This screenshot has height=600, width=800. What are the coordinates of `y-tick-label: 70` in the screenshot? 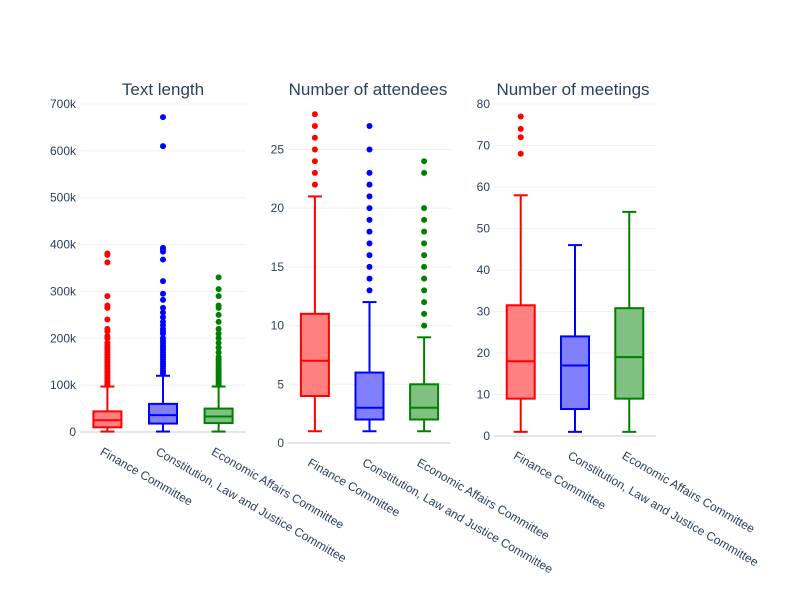 It's located at (484, 146).